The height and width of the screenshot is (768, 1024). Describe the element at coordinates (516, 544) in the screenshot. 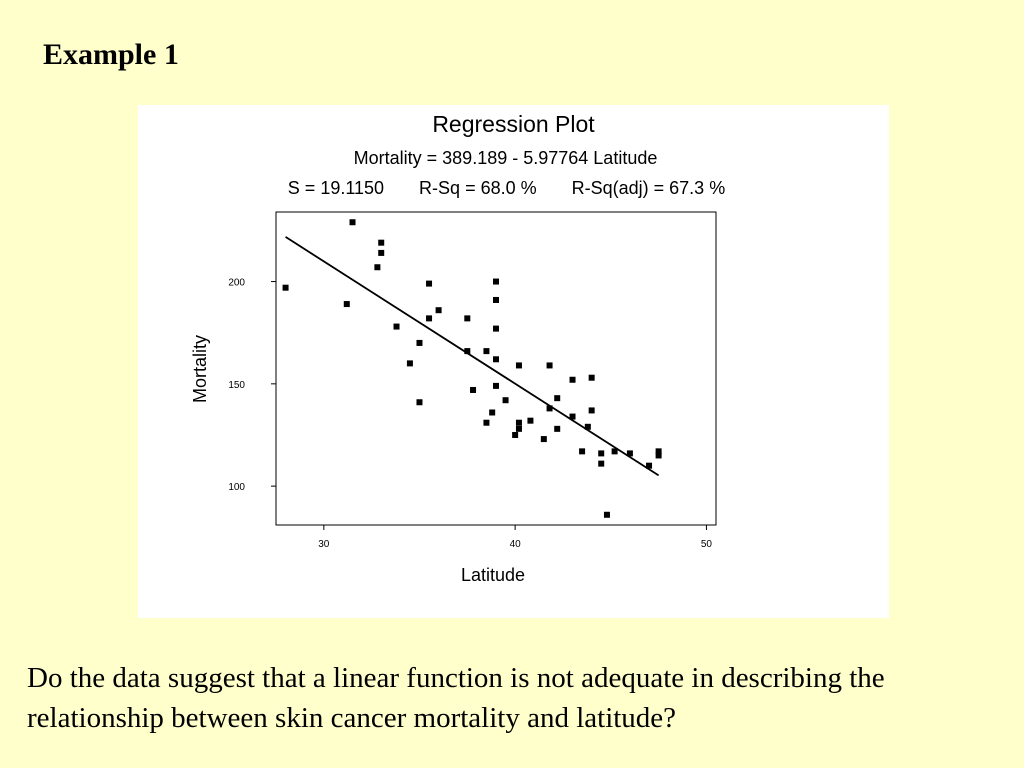

I see `x-tick-label: 40` at that location.